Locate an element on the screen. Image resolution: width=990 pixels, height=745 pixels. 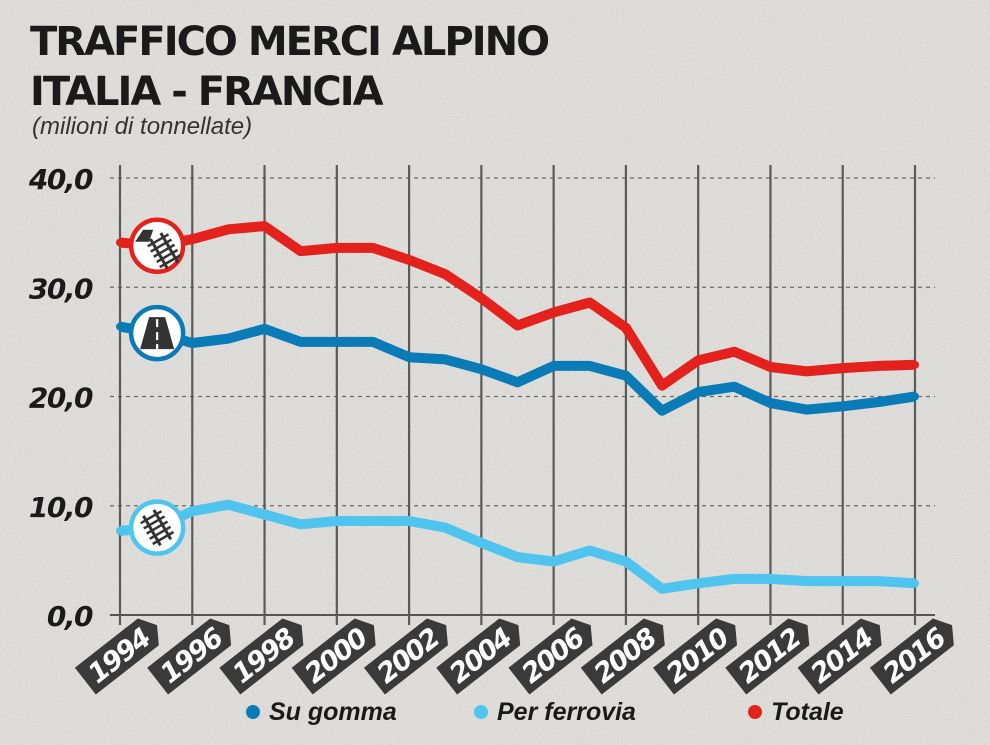
x-tick-label: 1996 is located at coordinates (189, 656).